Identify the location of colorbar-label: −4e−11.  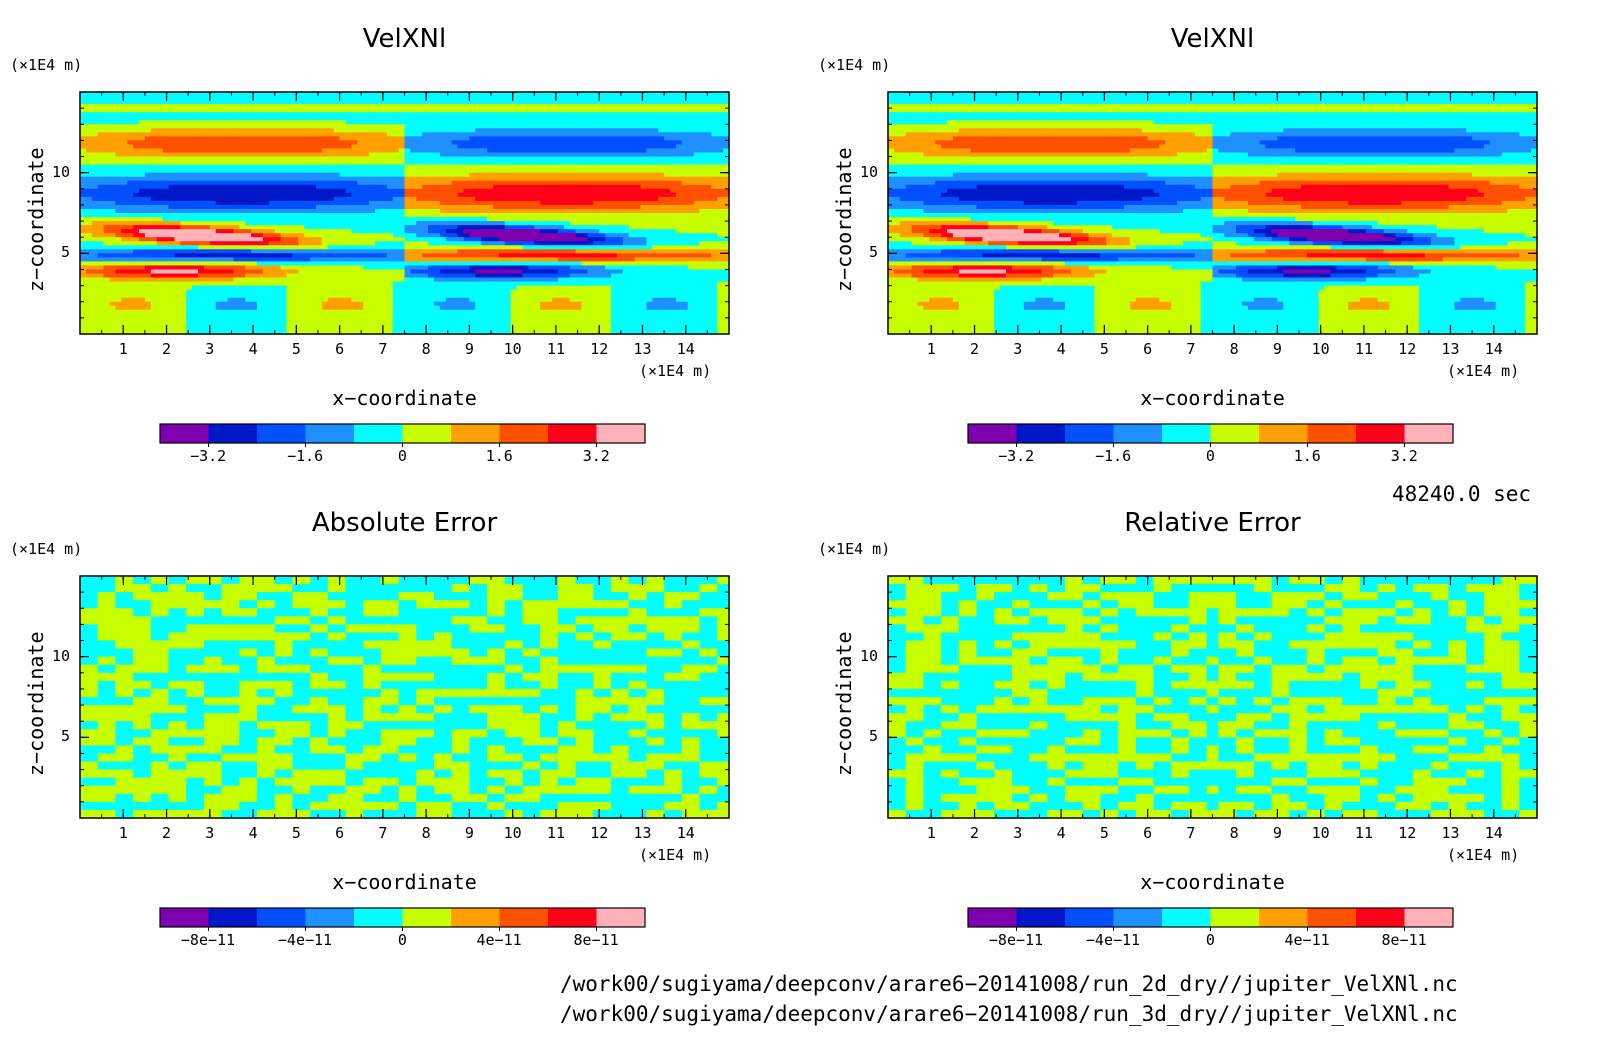
(305, 940).